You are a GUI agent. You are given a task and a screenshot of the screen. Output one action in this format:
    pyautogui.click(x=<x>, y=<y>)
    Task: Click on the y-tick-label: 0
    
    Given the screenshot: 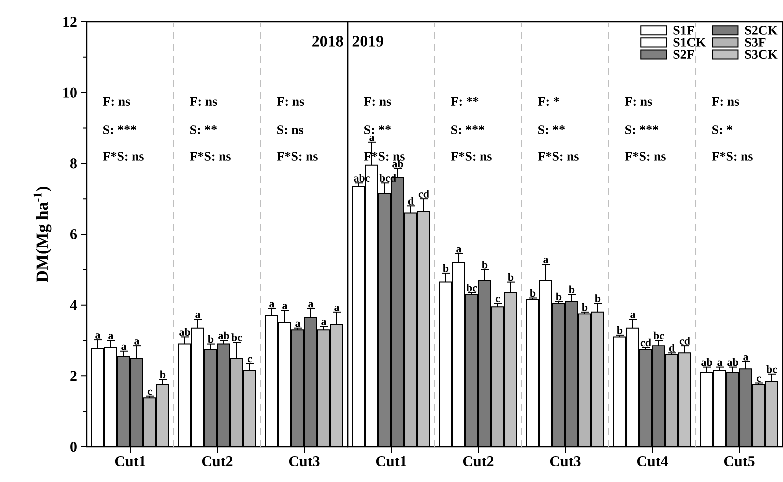 What is the action you would take?
    pyautogui.click(x=73, y=447)
    